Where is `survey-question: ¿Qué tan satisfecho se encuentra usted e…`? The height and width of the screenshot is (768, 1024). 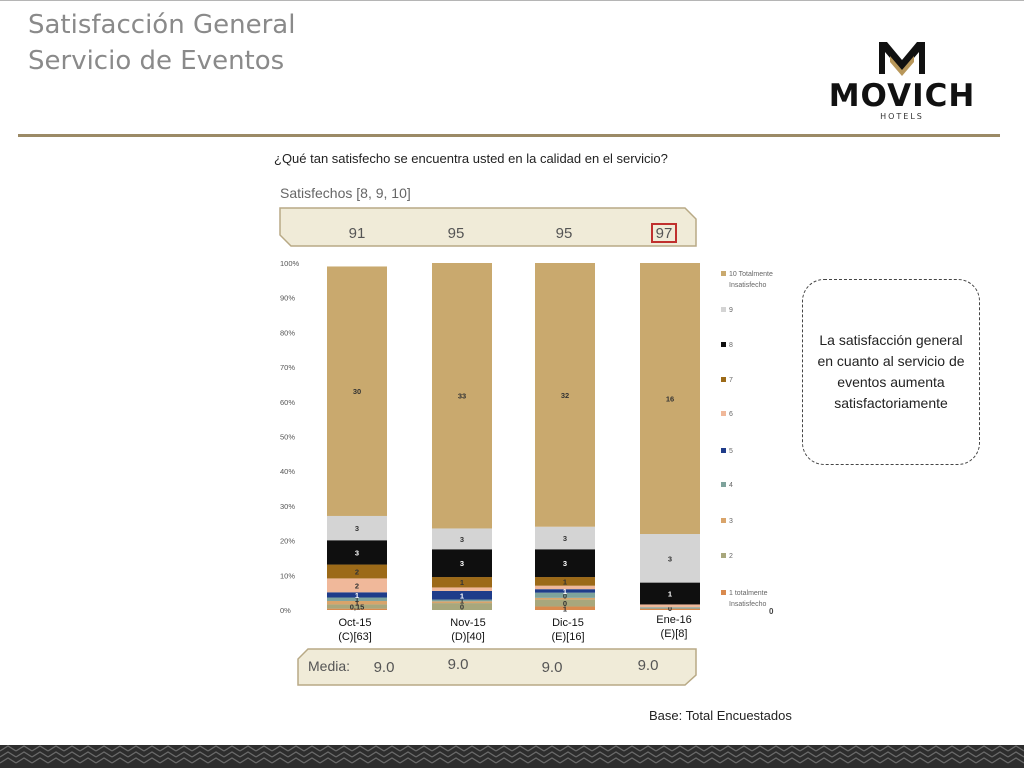 survey-question: ¿Qué tan satisfecho se encuentra usted e… is located at coordinates (471, 158).